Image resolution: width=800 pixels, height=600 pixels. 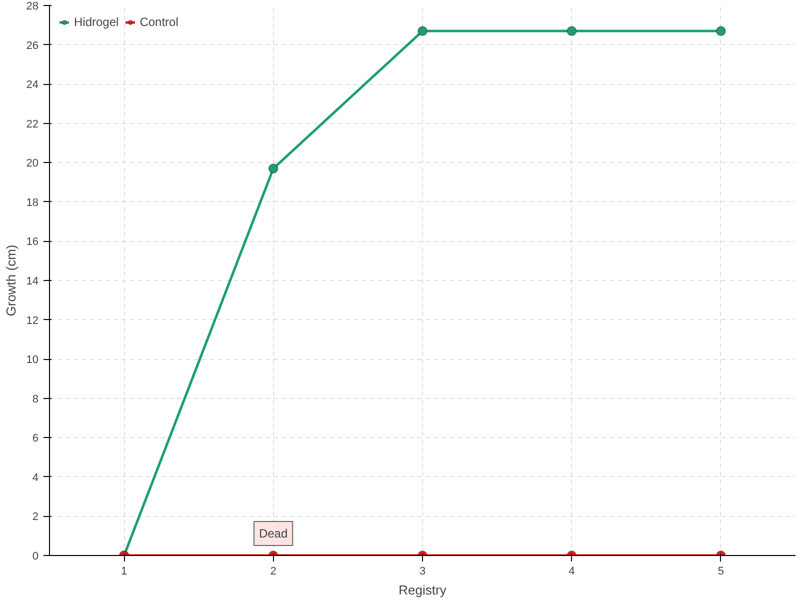 What do you see at coordinates (35, 556) in the screenshot?
I see `y-tick-label: 0` at bounding box center [35, 556].